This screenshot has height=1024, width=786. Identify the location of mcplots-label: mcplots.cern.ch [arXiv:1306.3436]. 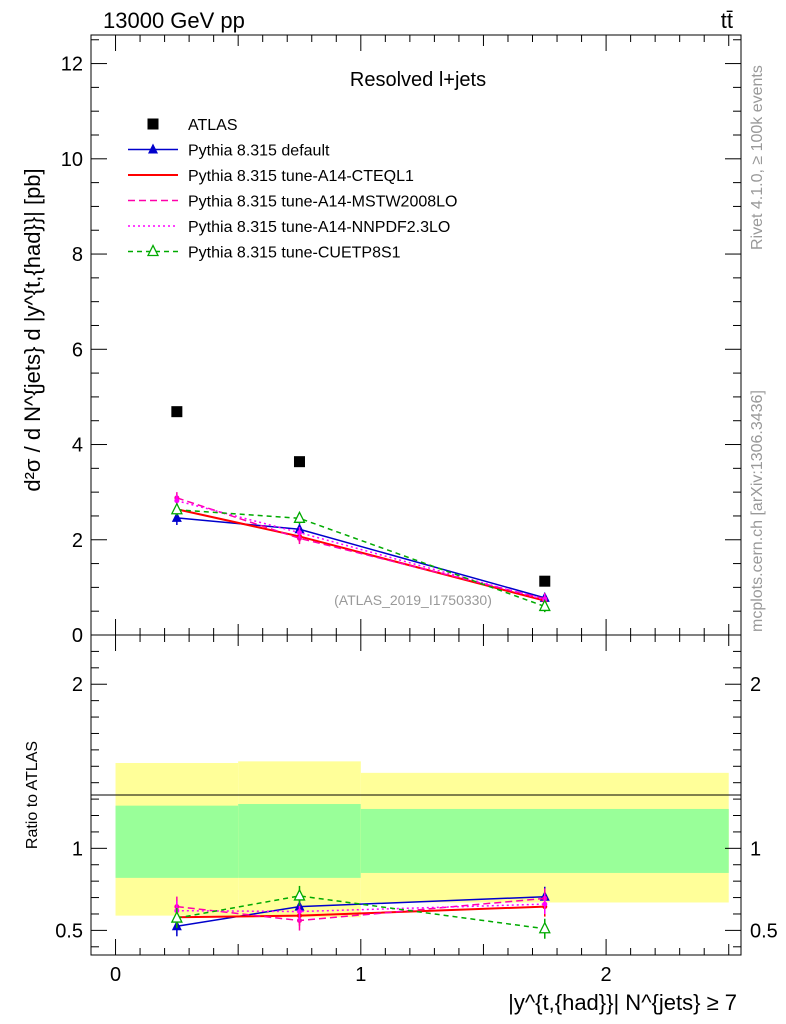
(757, 511).